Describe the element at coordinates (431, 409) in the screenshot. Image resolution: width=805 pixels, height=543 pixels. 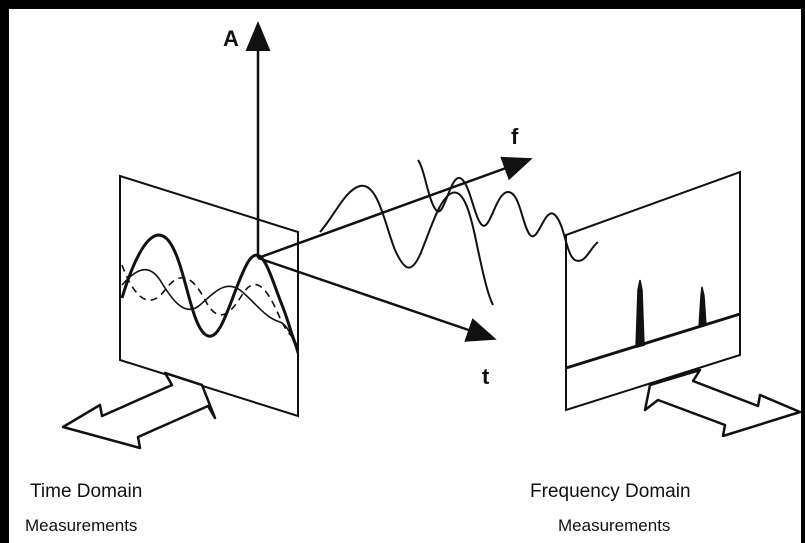
I see `input-arrows` at that location.